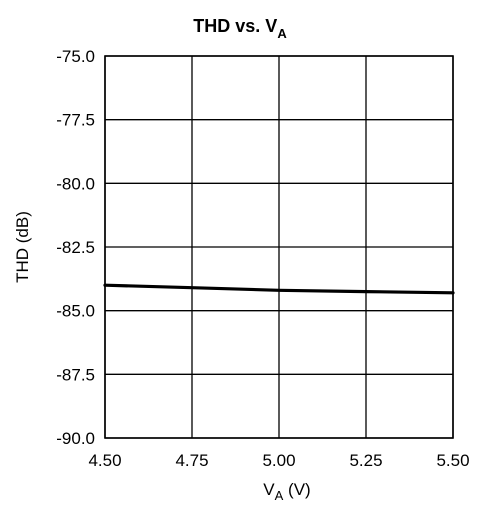  I want to click on y-tick-label-5: -87.5, so click(75, 374).